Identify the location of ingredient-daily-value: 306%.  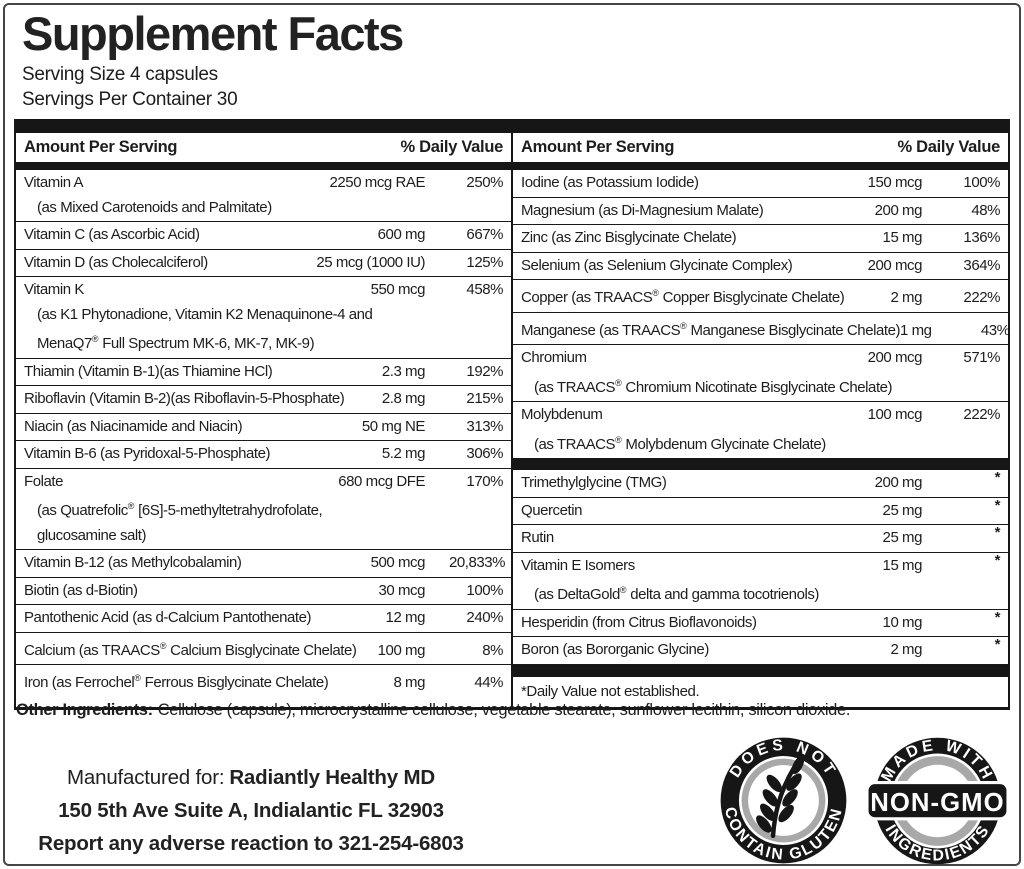
(484, 453).